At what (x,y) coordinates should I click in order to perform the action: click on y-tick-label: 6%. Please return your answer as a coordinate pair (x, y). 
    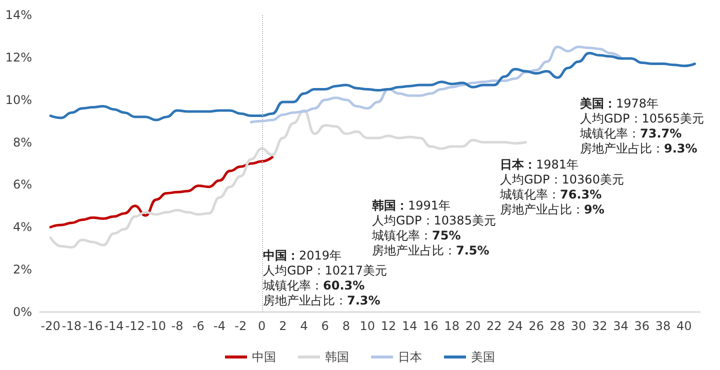
    Looking at the image, I should click on (22, 185).